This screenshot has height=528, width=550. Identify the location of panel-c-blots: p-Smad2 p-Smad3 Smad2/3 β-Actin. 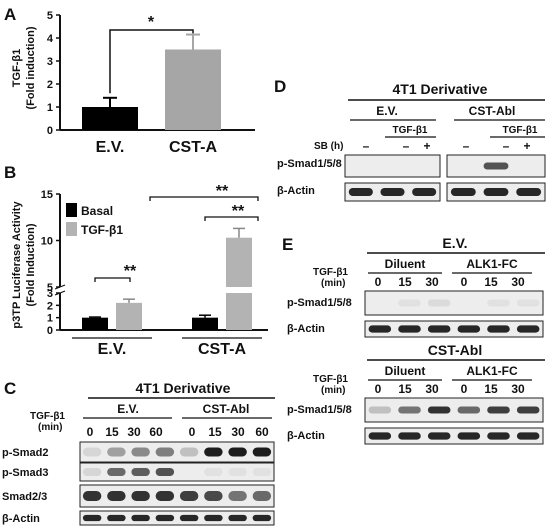
(138, 483).